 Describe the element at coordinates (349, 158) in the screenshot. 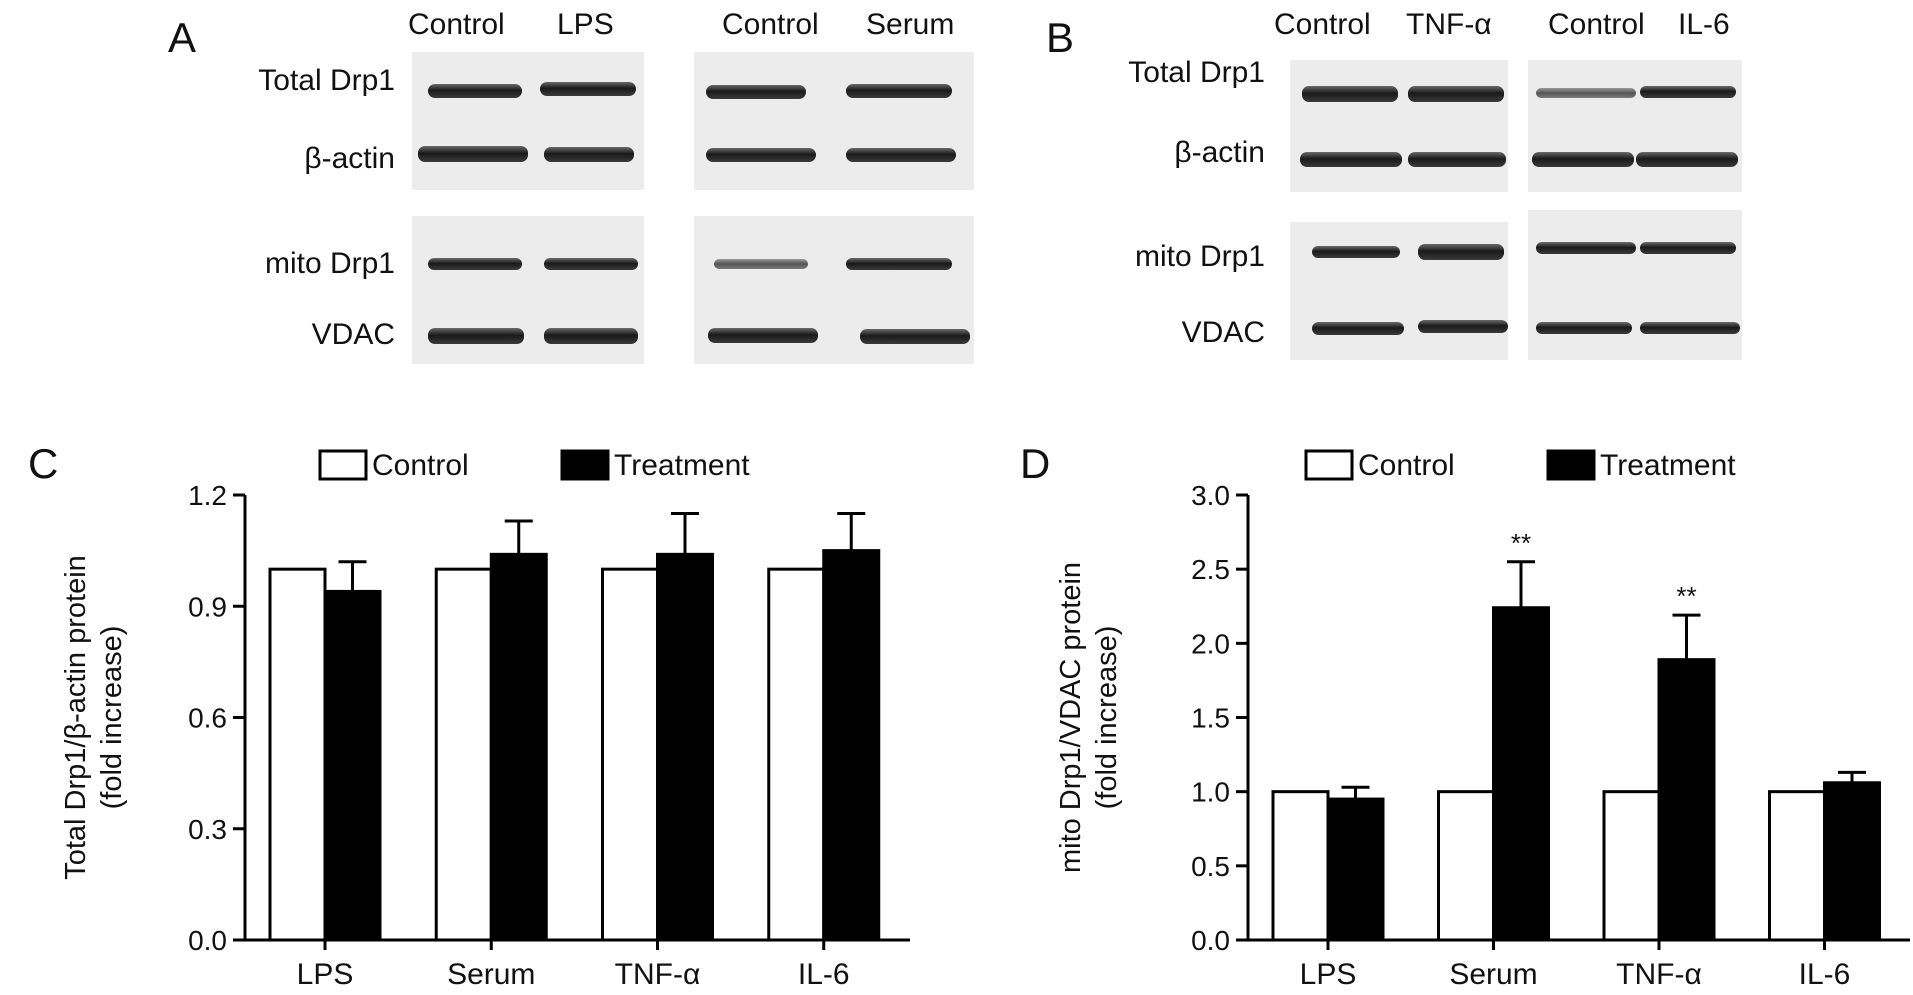

I see `row-label-a-beta-actin: β-actin` at that location.